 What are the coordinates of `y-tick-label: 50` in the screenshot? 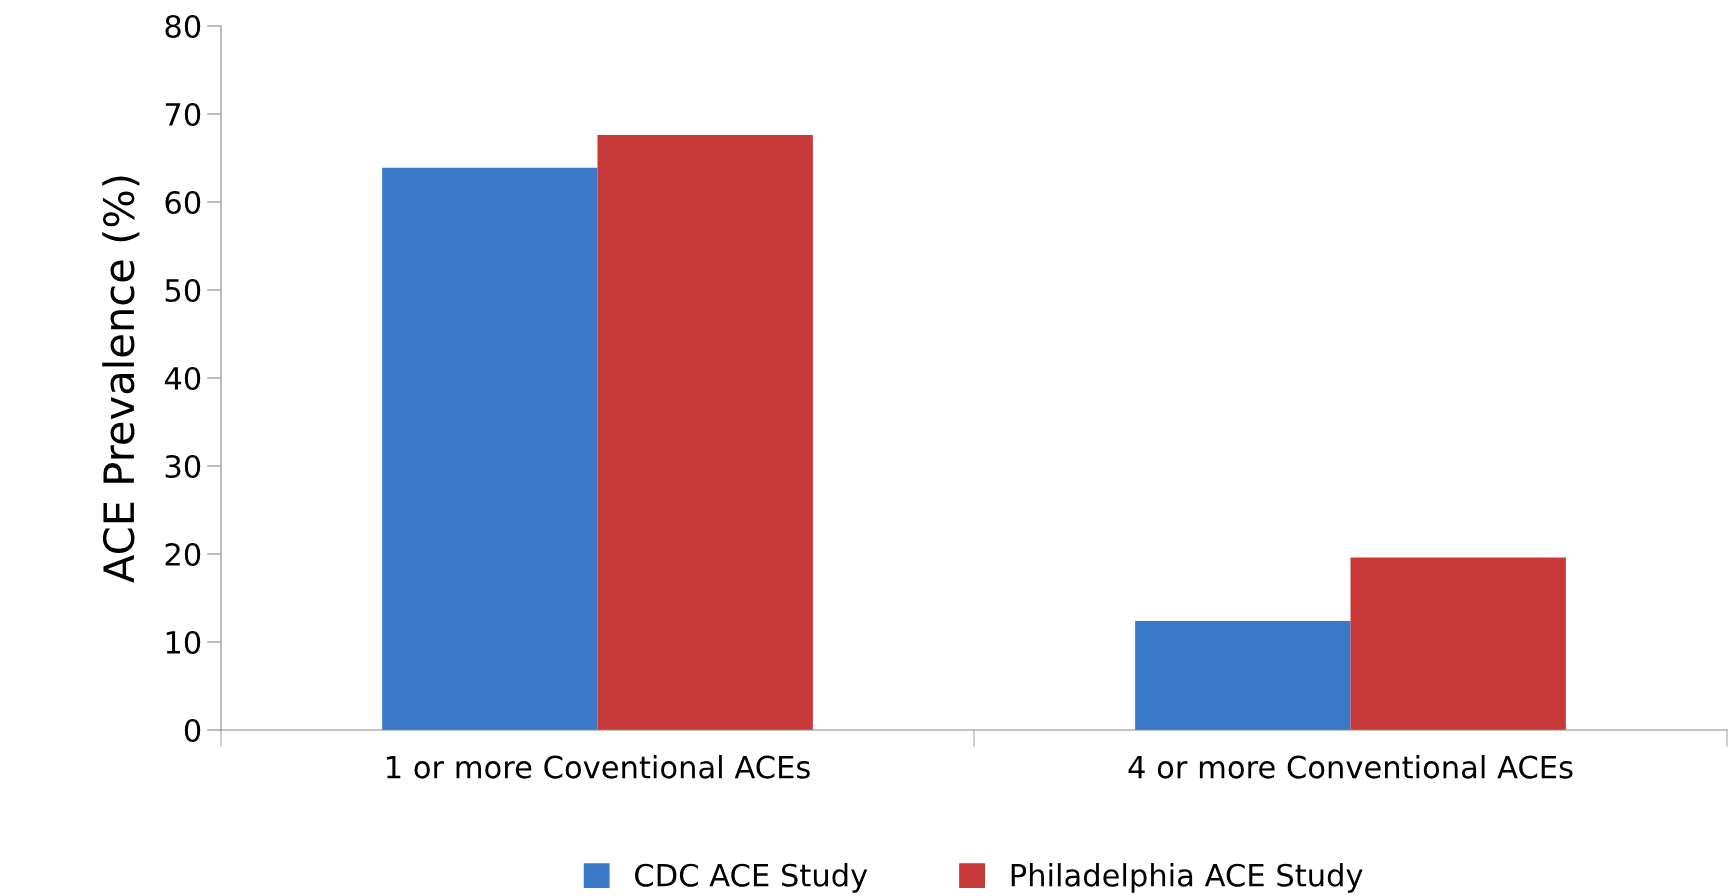 It's located at (183, 290).